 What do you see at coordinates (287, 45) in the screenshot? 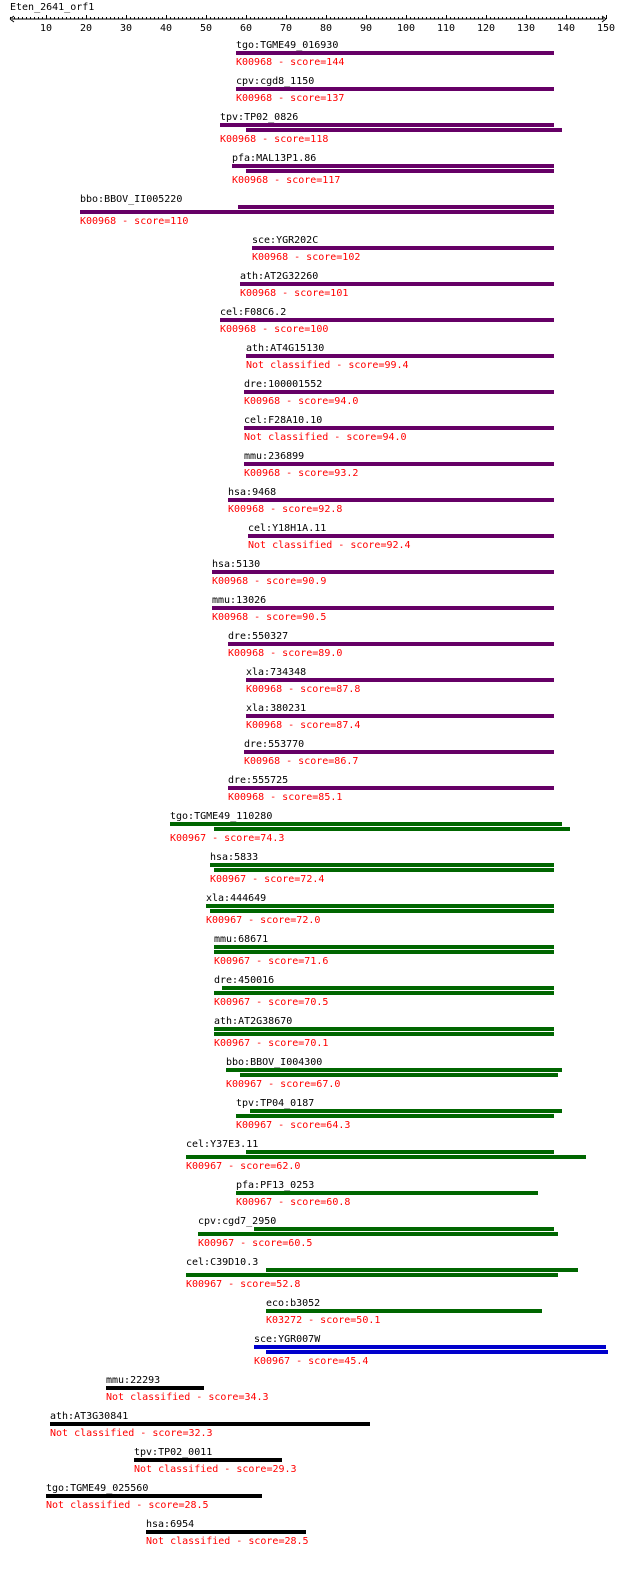
I see `gene-label: tgo:TGME49_016930` at bounding box center [287, 45].